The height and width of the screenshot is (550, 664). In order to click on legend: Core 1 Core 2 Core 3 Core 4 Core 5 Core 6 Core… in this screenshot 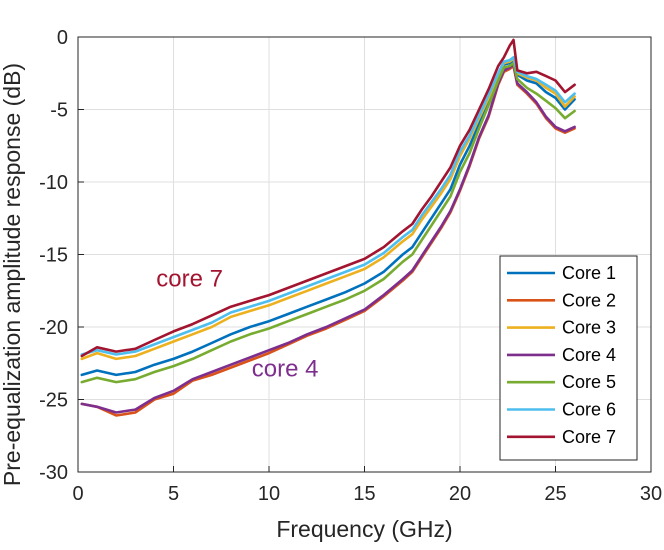, I will do `click(568, 358)`.